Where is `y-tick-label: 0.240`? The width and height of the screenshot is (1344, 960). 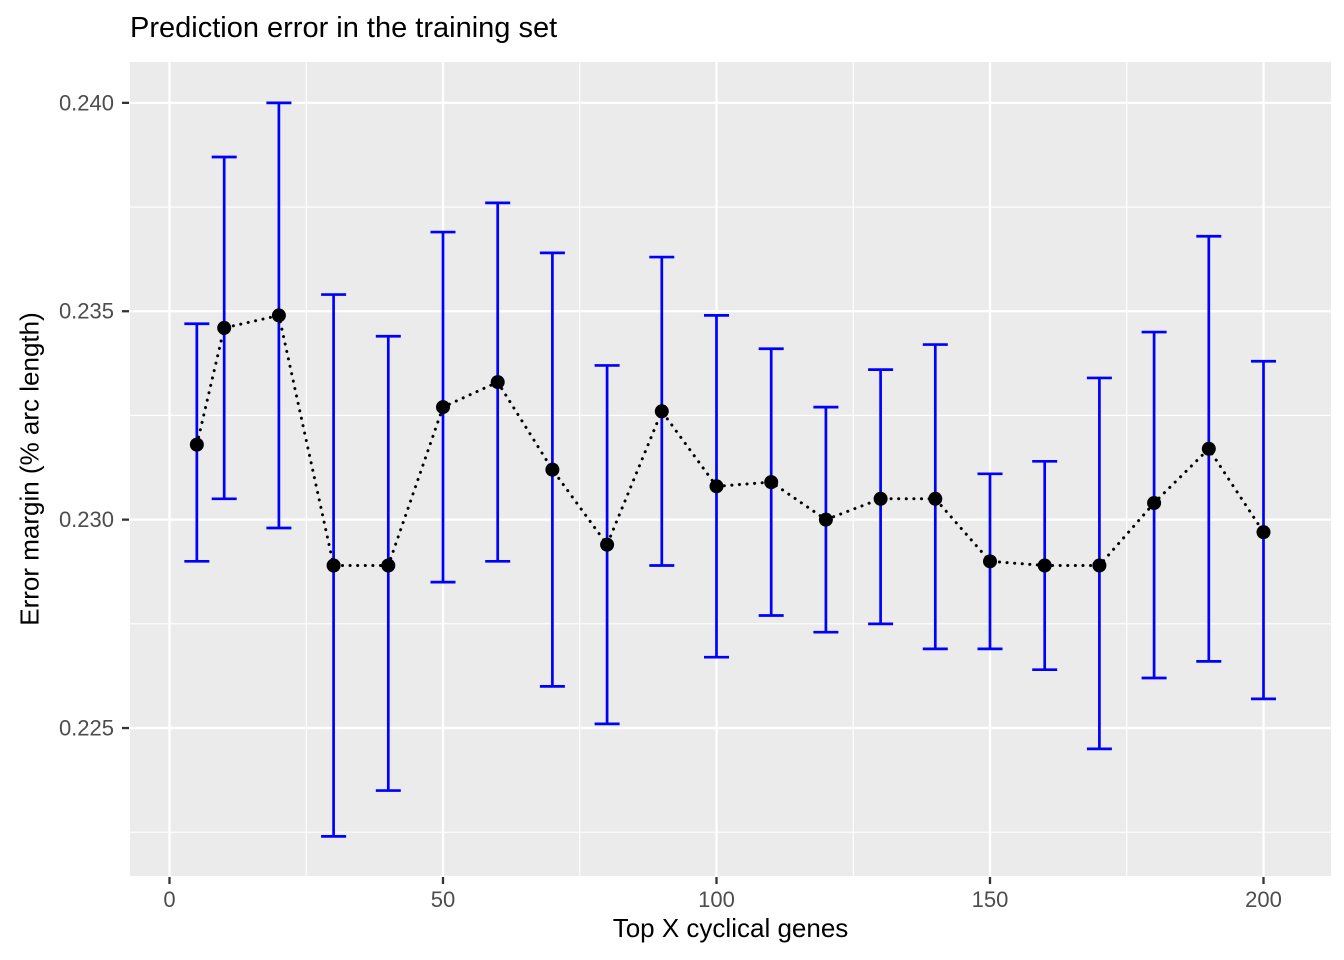 y-tick-label: 0.240 is located at coordinates (86, 102).